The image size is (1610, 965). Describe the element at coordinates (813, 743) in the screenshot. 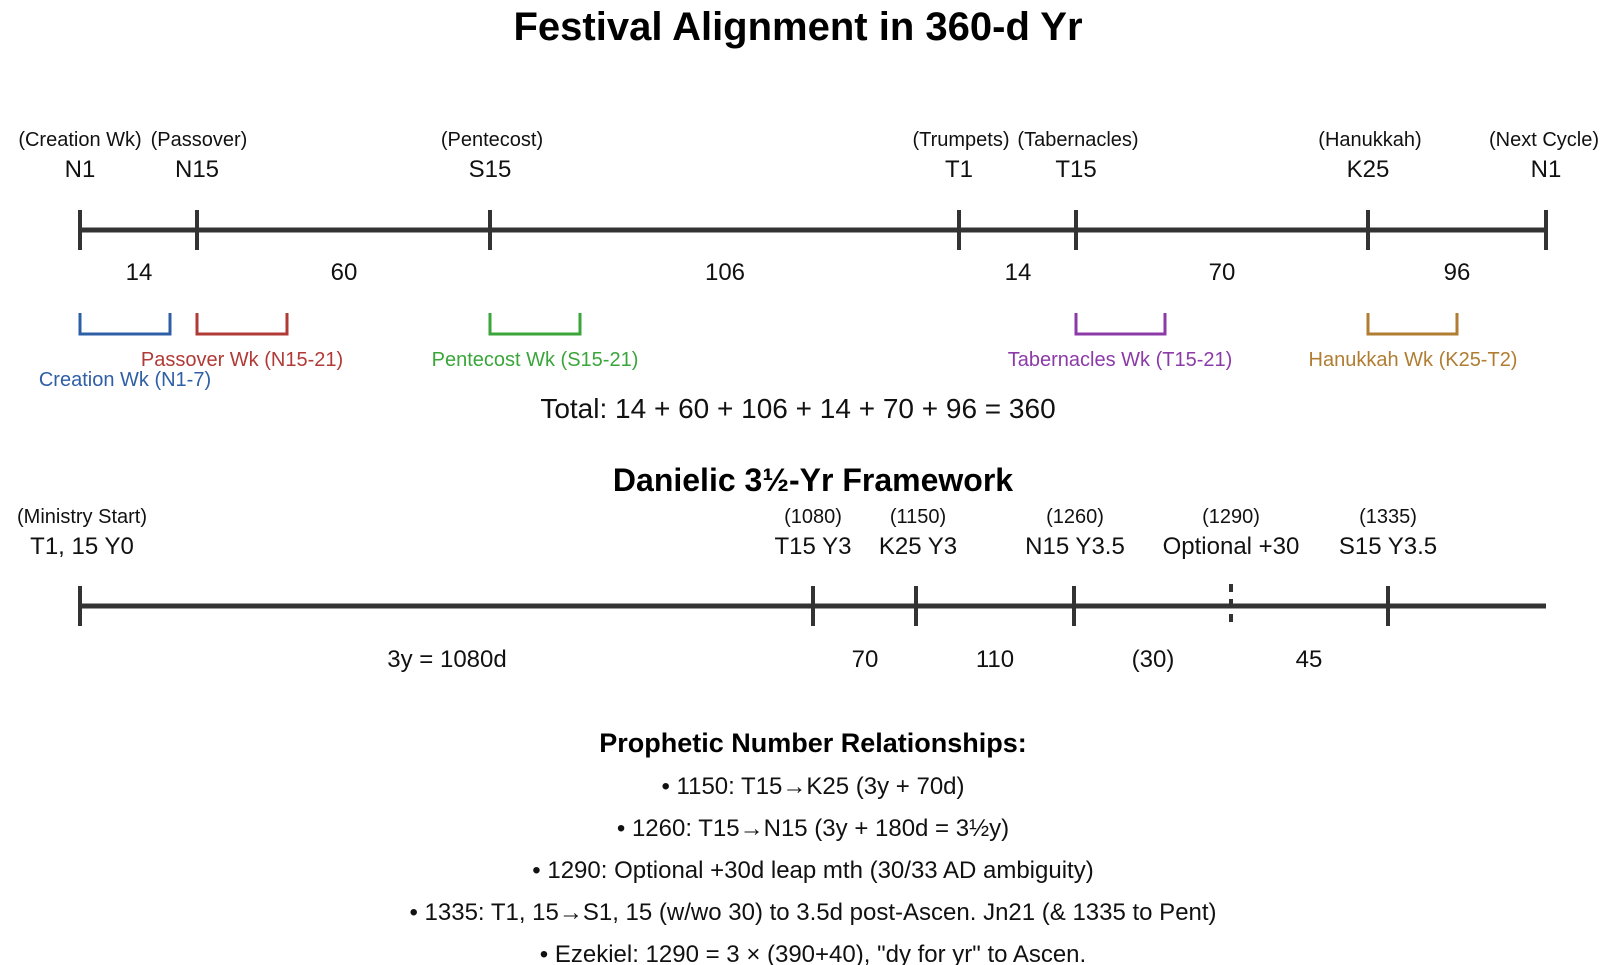

I see `relationships-heading: Prophetic Number Relationships:` at that location.